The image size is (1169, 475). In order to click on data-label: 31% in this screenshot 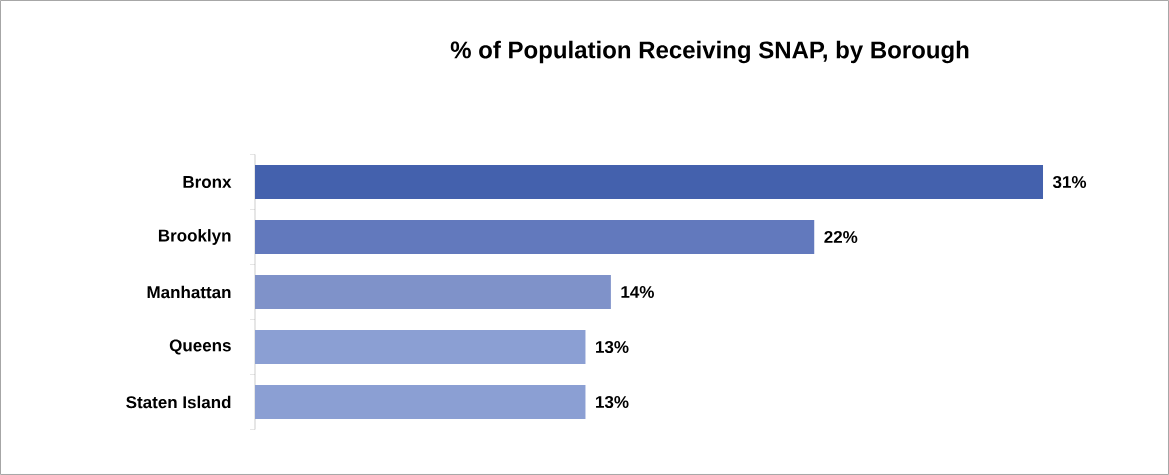, I will do `click(1069, 182)`.